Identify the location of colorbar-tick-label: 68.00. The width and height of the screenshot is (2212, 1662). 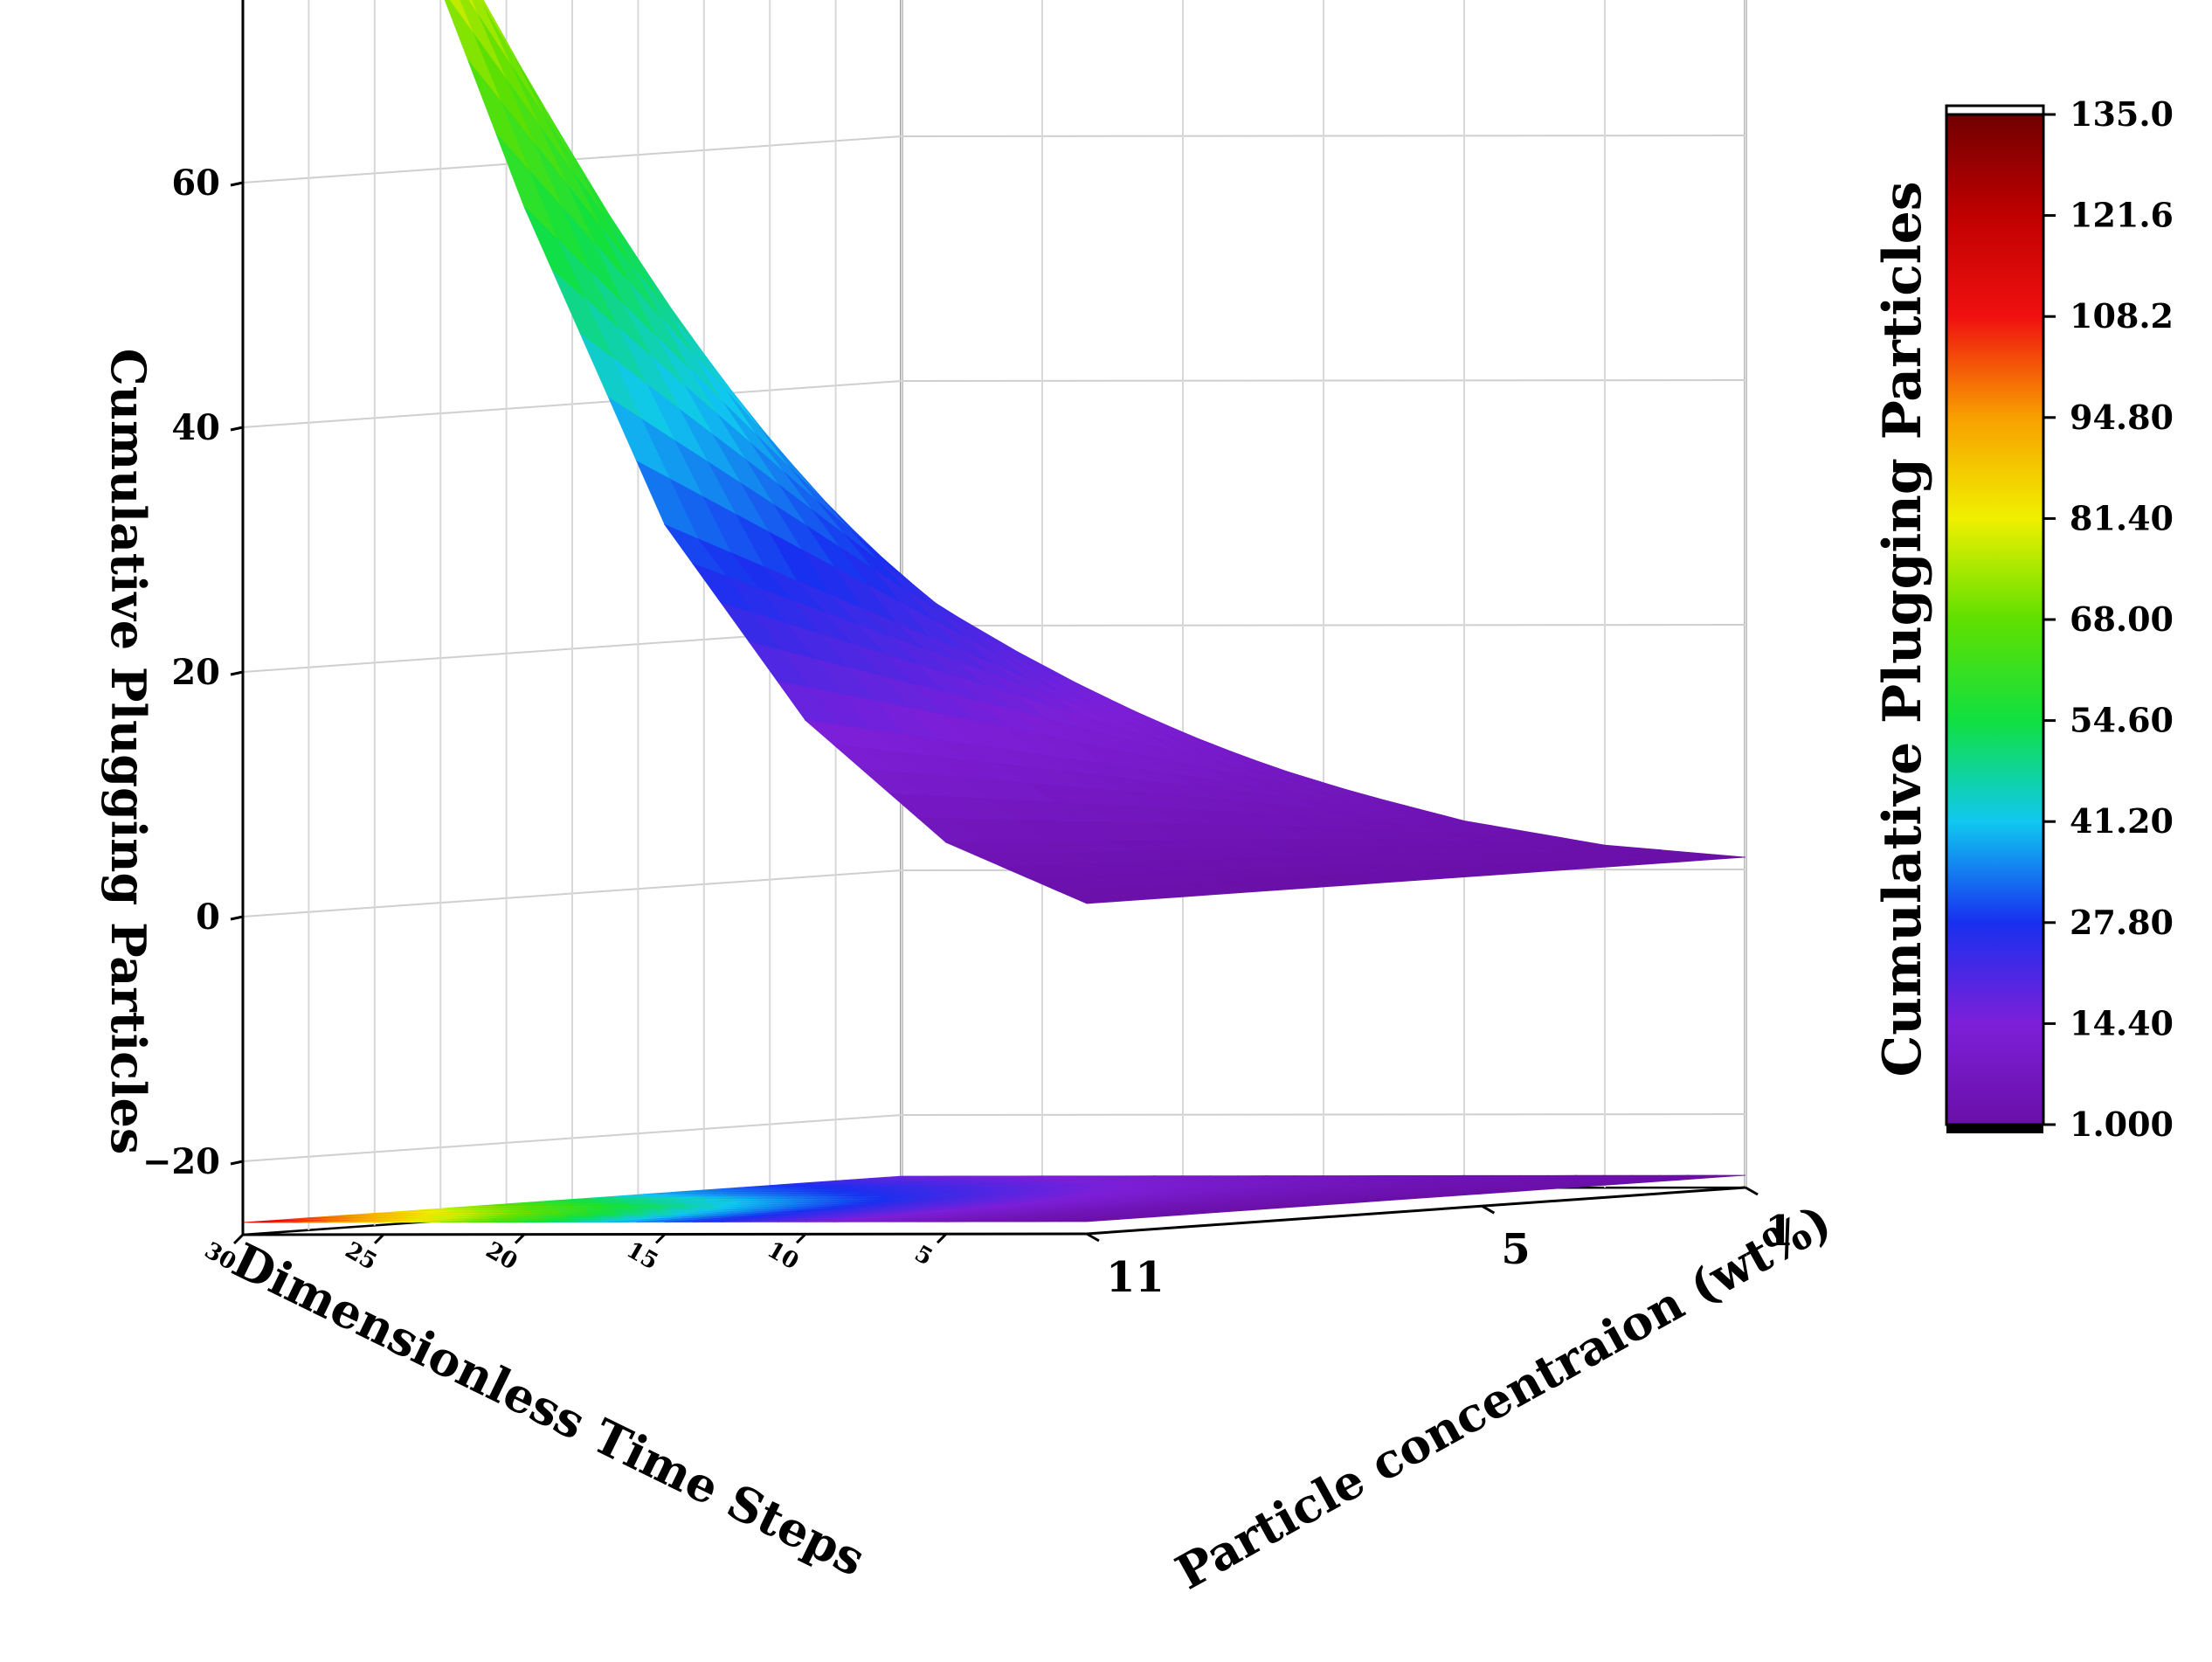
(2122, 619).